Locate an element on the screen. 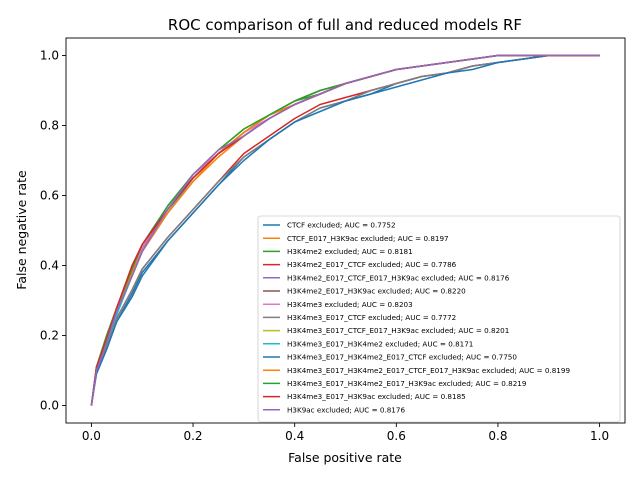 The width and height of the screenshot is (640, 480). y-tick-label: 0.8 is located at coordinates (49, 126).